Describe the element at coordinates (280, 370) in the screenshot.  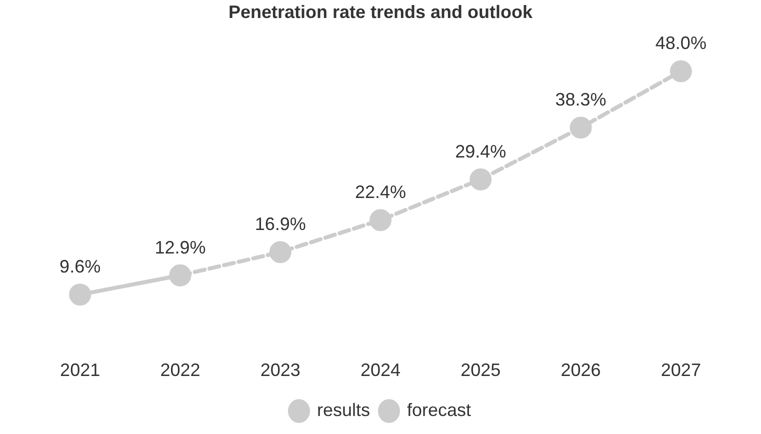
I see `x-tick-label: 2023` at that location.